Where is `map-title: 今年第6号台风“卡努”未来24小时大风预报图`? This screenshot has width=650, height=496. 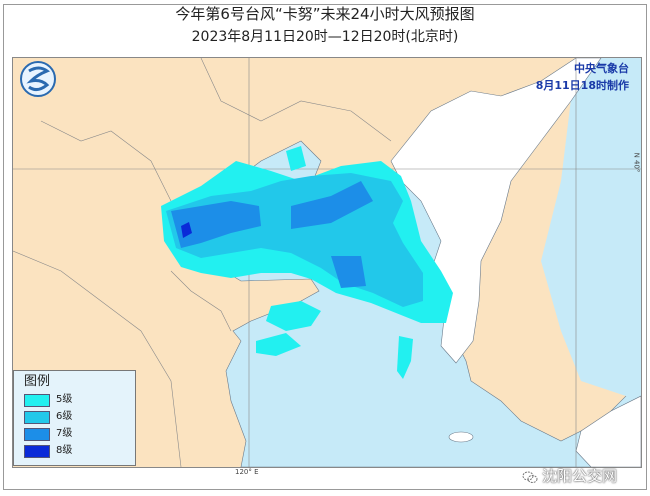
map-title: 今年第6号台风“卡努”未来24小时大风预报图 is located at coordinates (325, 14).